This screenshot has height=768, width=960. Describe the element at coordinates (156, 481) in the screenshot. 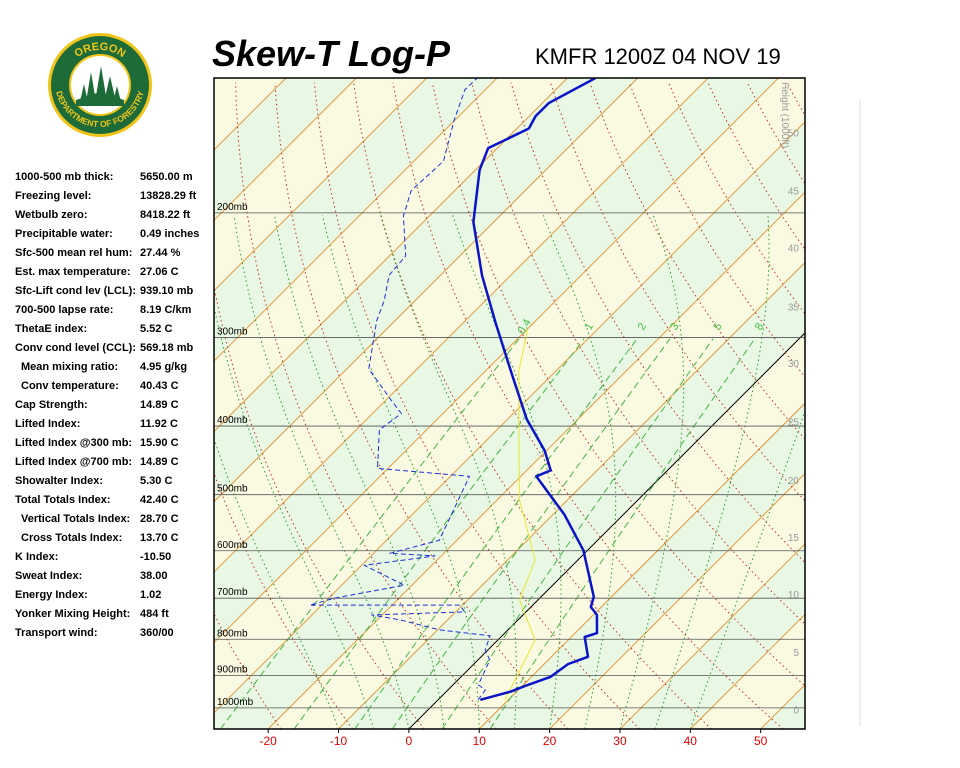

I see `index-value: 5.30 C` at that location.